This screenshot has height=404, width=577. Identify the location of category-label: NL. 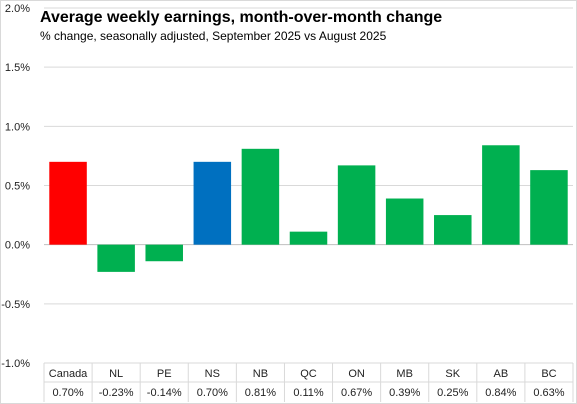
(116, 374).